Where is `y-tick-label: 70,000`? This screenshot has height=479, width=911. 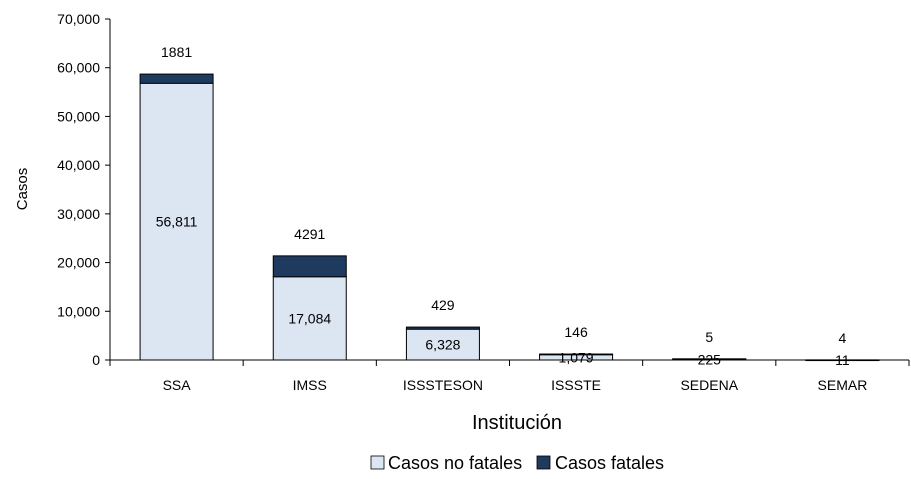 y-tick-label: 70,000 is located at coordinates (78, 19).